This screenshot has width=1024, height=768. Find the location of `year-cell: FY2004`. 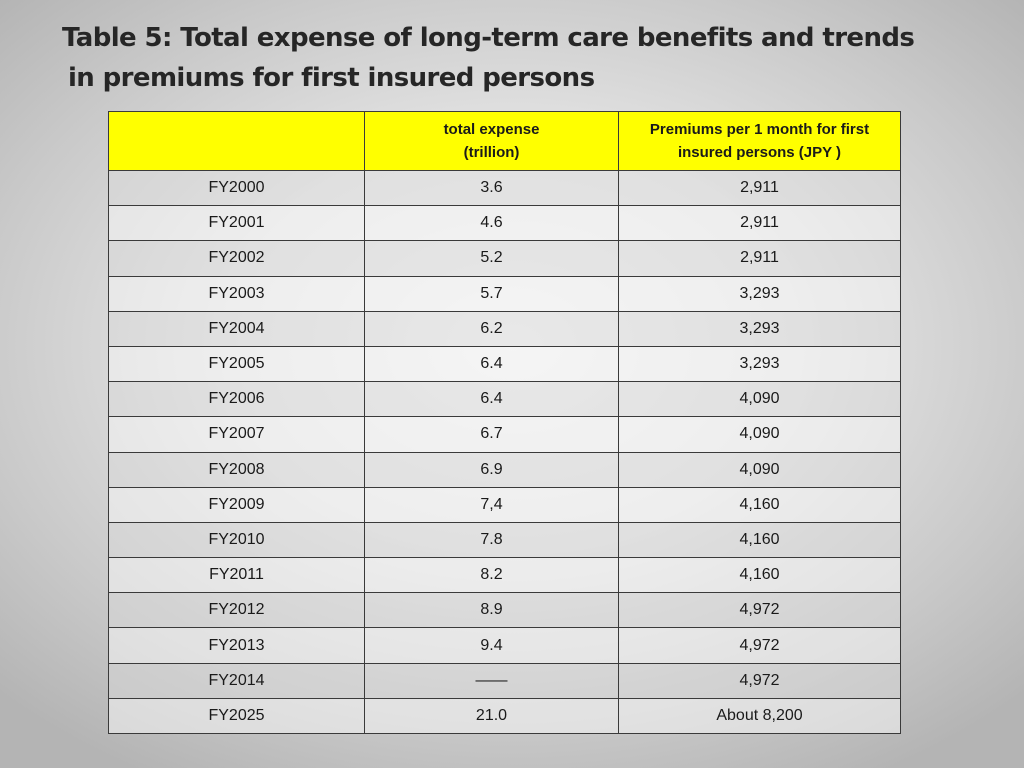

year-cell: FY2004 is located at coordinates (236, 328).